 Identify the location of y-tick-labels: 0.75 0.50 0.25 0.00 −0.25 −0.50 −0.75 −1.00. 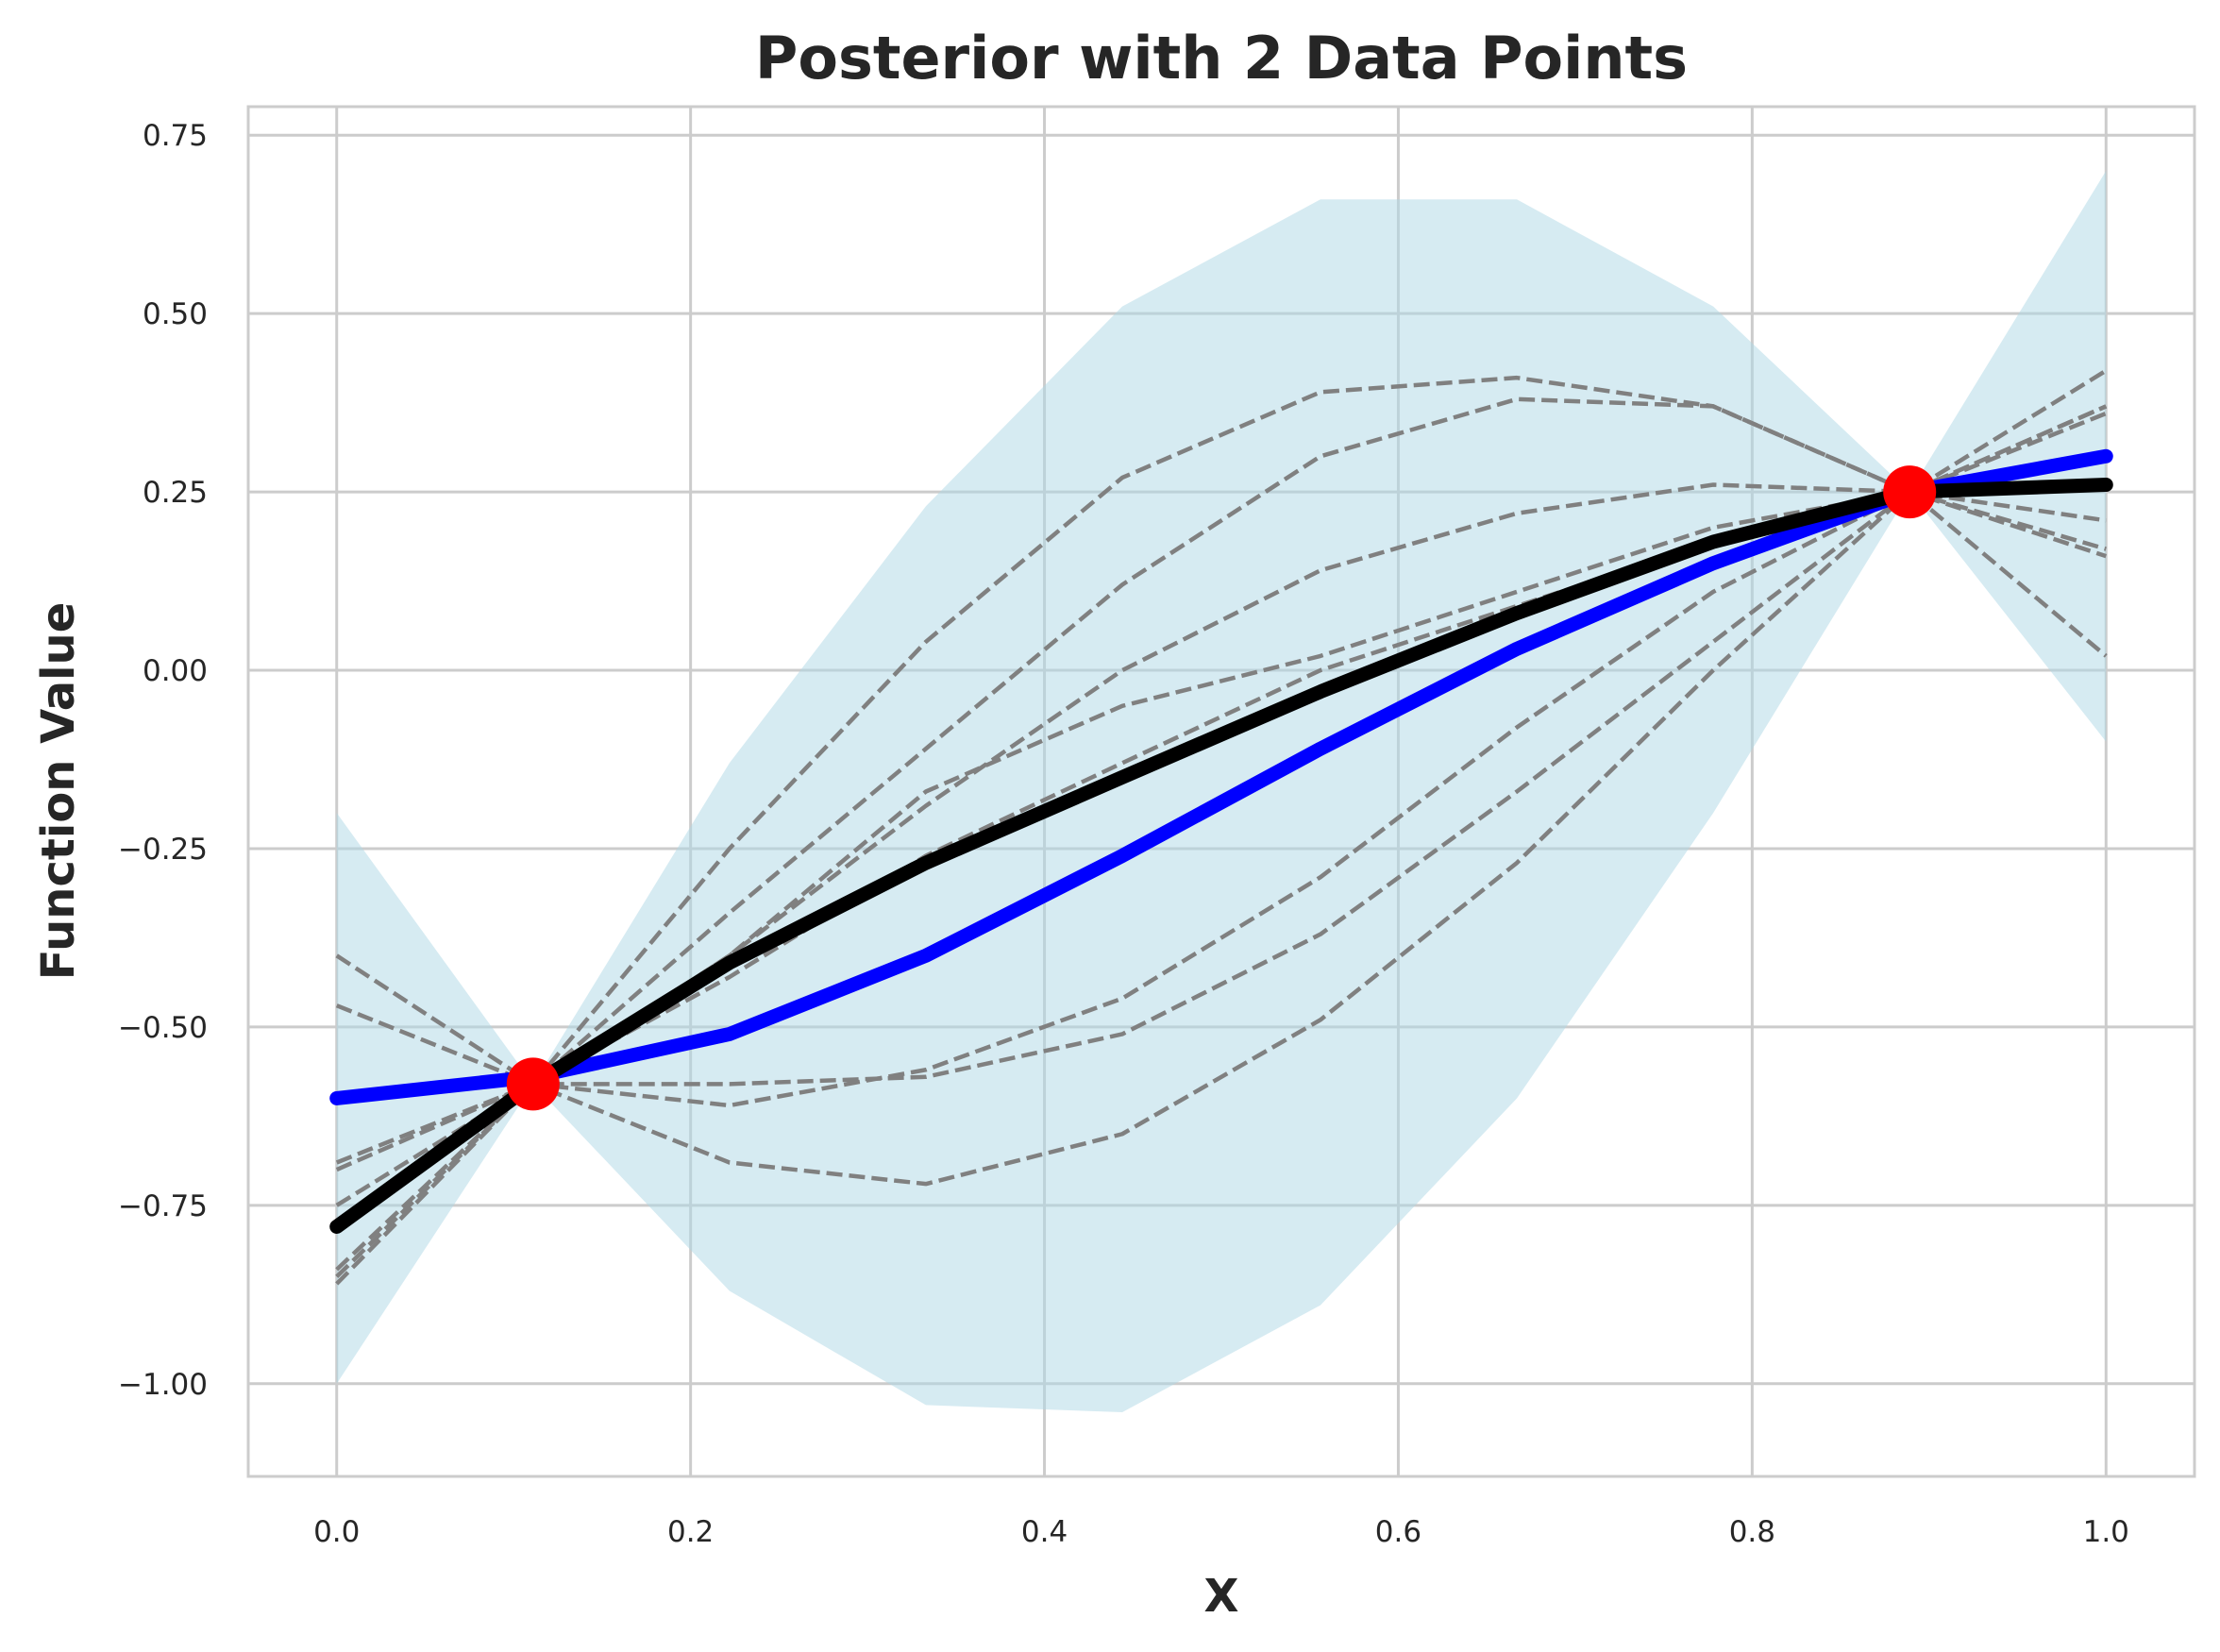
(163, 760).